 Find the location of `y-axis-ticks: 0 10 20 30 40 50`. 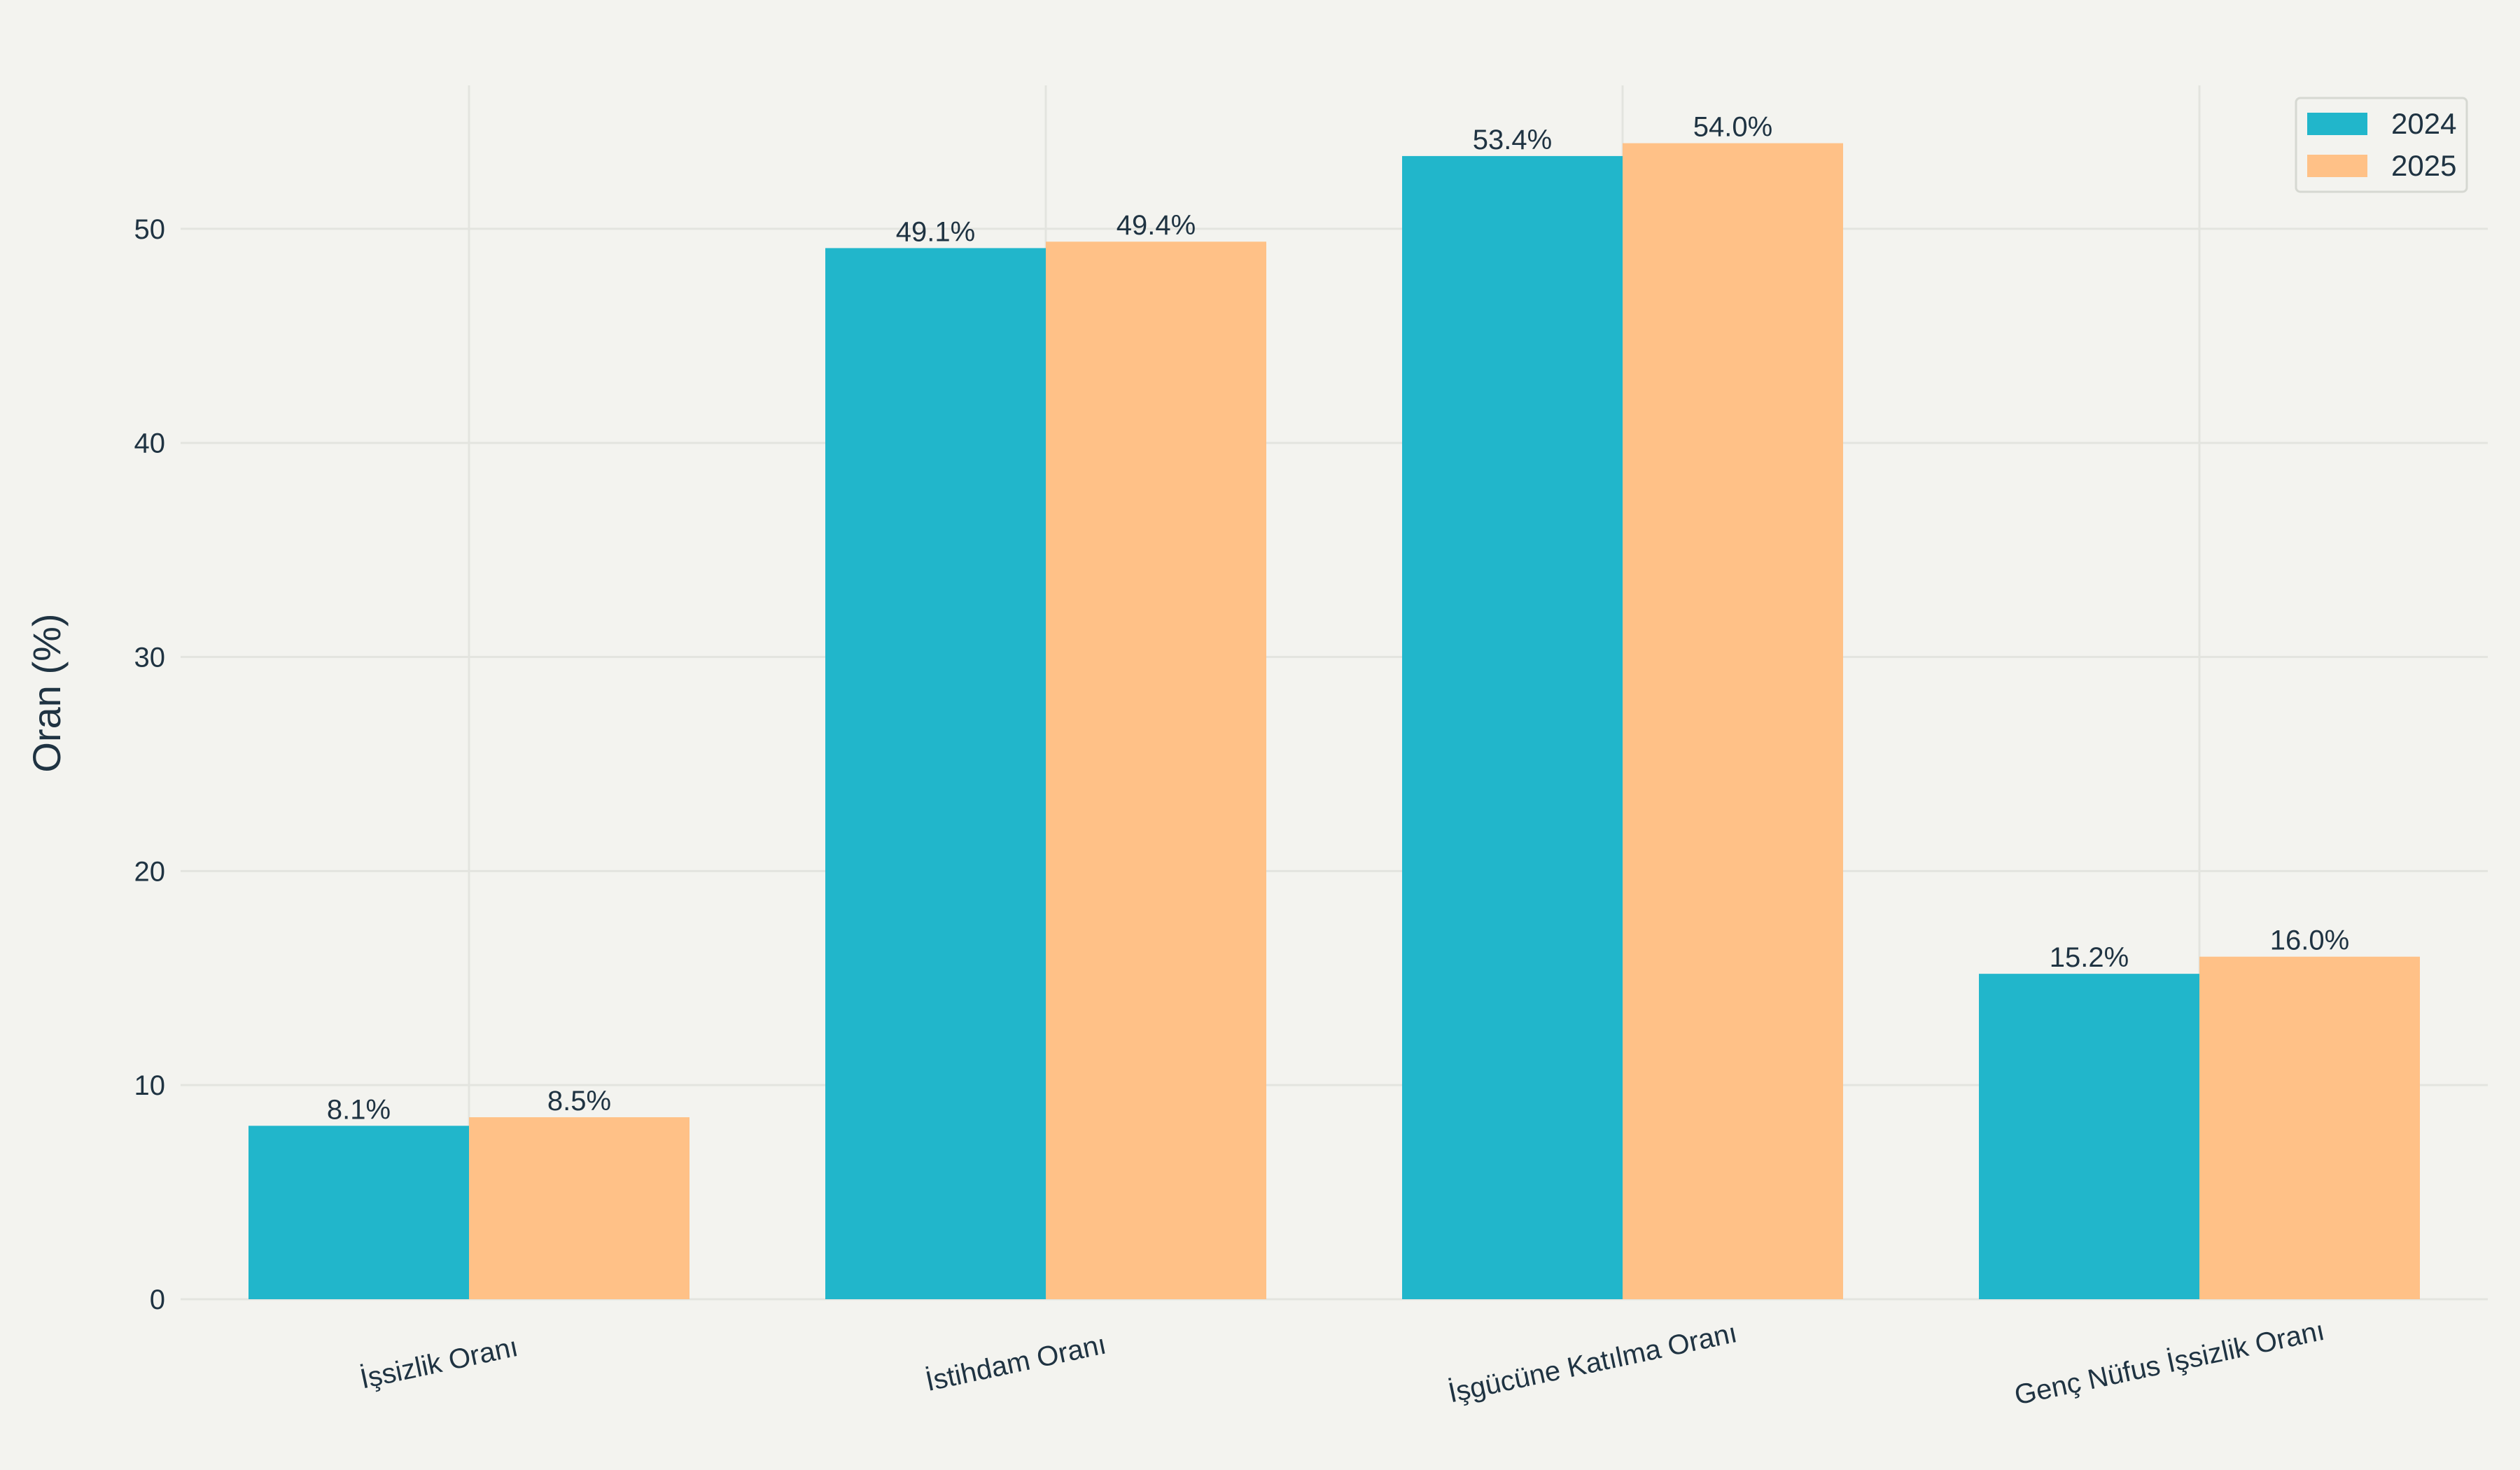

y-axis-ticks: 0 10 20 30 40 50 is located at coordinates (150, 764).